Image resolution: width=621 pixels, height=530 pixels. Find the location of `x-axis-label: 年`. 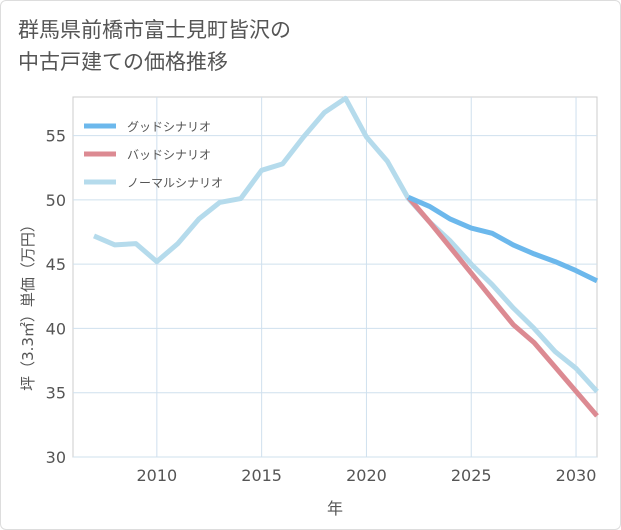

x-axis-label: 年 is located at coordinates (335, 508).